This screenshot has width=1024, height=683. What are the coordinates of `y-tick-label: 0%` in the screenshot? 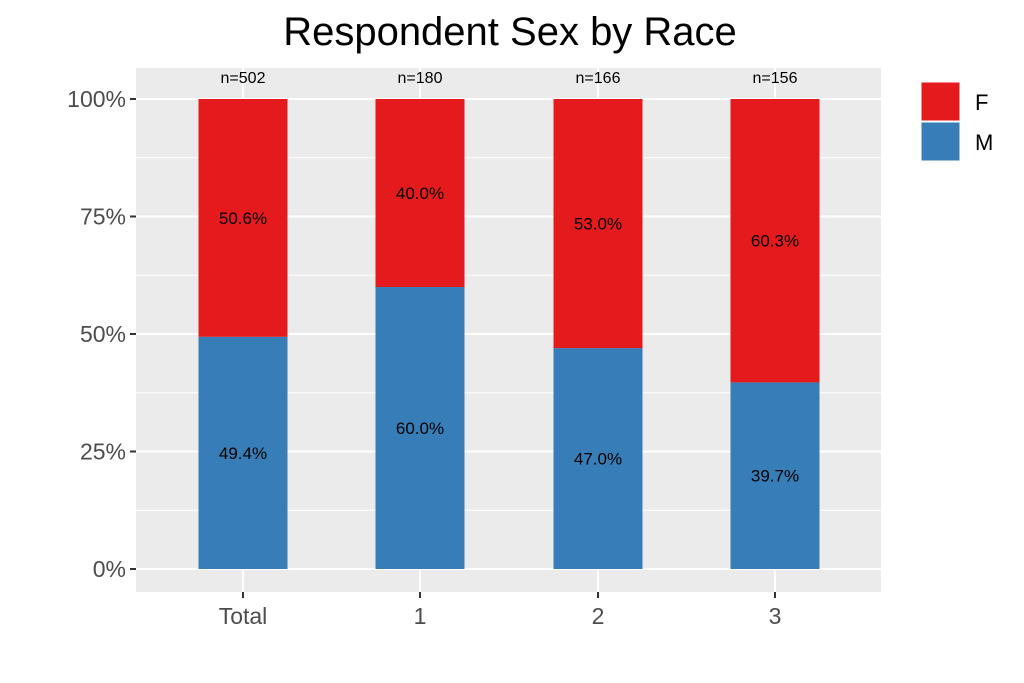 It's located at (109, 569).